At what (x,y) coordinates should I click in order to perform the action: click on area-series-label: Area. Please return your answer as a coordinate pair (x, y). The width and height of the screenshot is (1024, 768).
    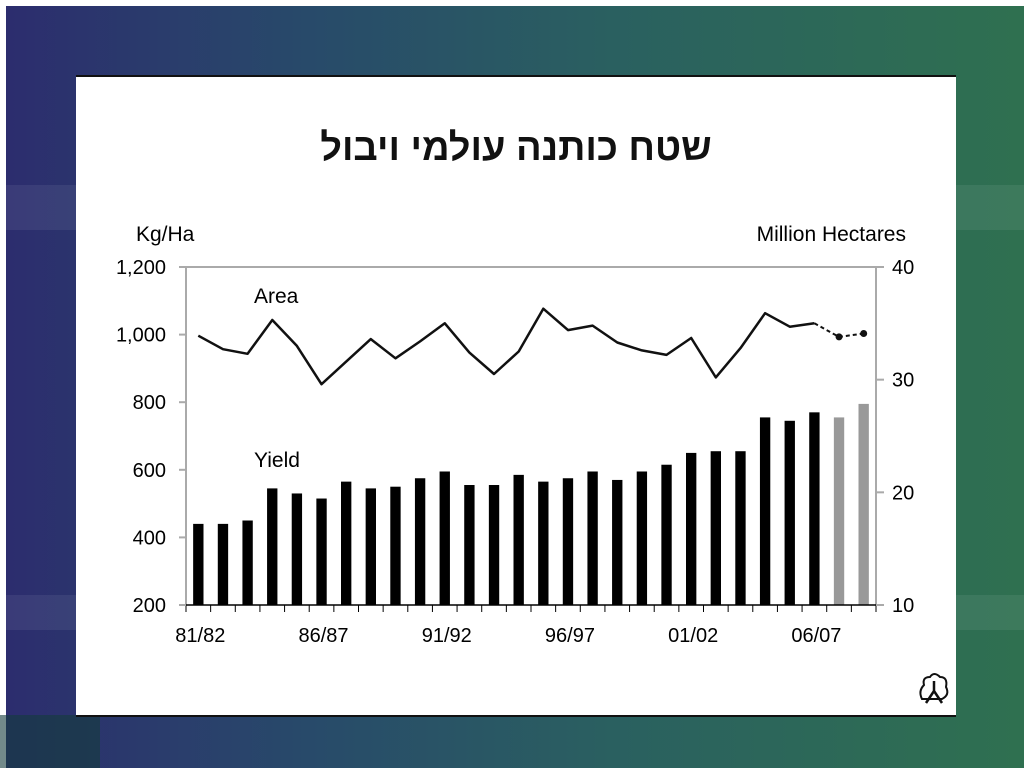
    Looking at the image, I should click on (276, 296).